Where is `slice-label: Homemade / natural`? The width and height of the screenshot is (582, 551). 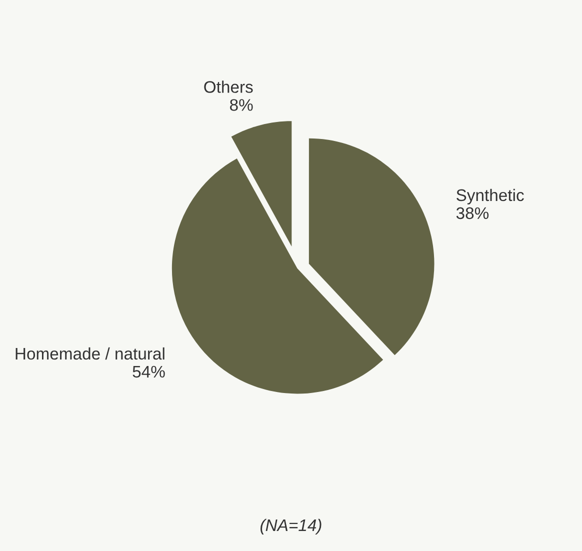
slice-label: Homemade / natural is located at coordinates (90, 353).